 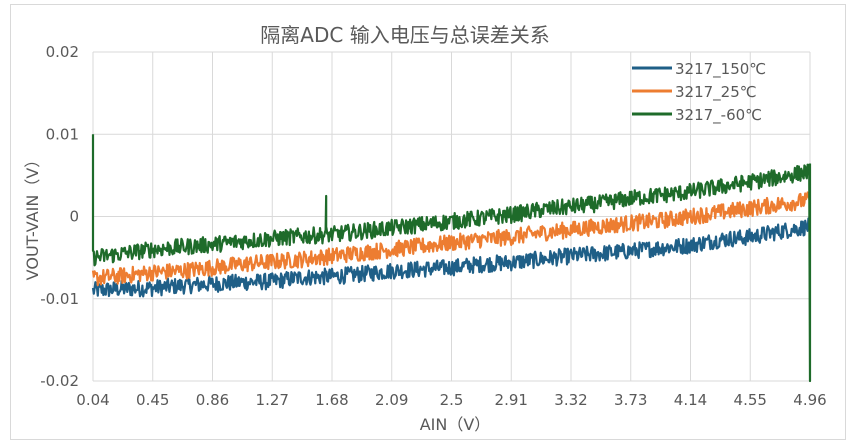 What do you see at coordinates (570, 400) in the screenshot?
I see `x-tick-label: 3.32` at bounding box center [570, 400].